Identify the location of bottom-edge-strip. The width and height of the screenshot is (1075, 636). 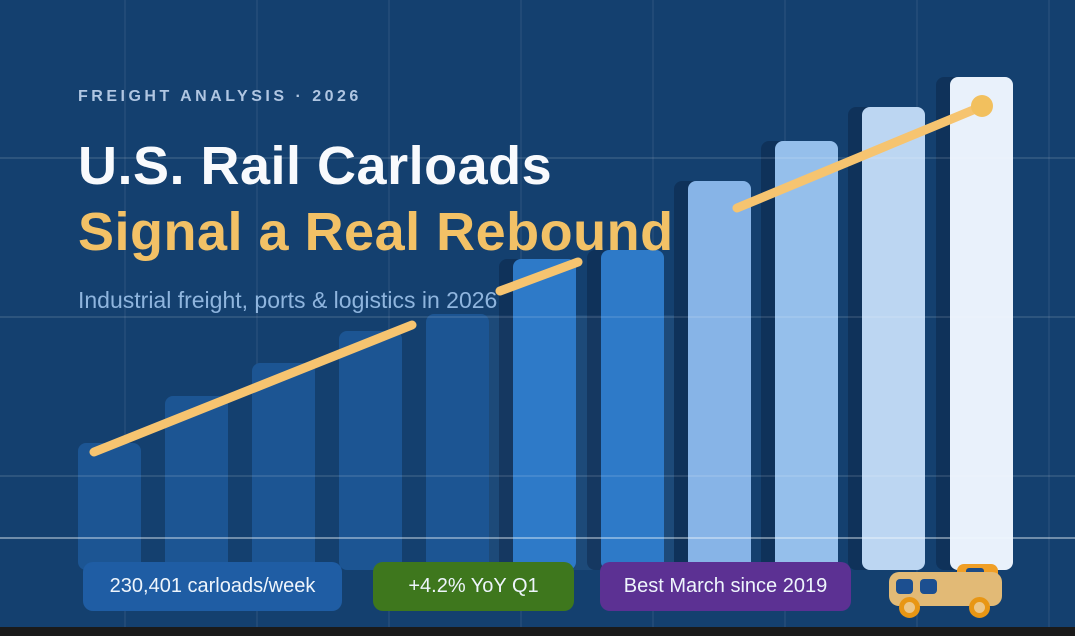
(537, 631).